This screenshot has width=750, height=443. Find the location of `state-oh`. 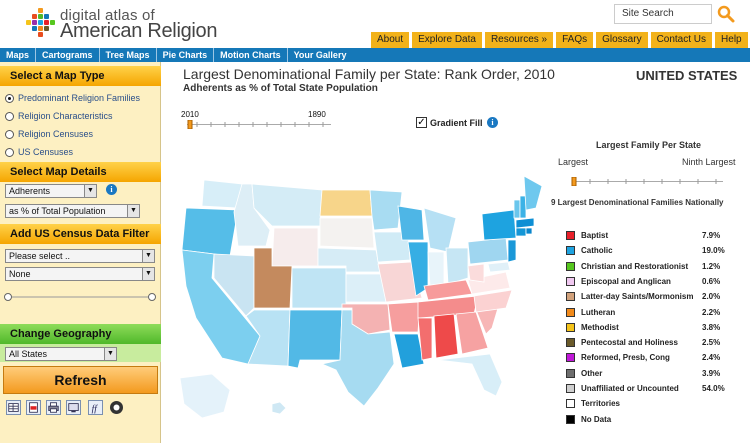

state-oh is located at coordinates (457, 266).